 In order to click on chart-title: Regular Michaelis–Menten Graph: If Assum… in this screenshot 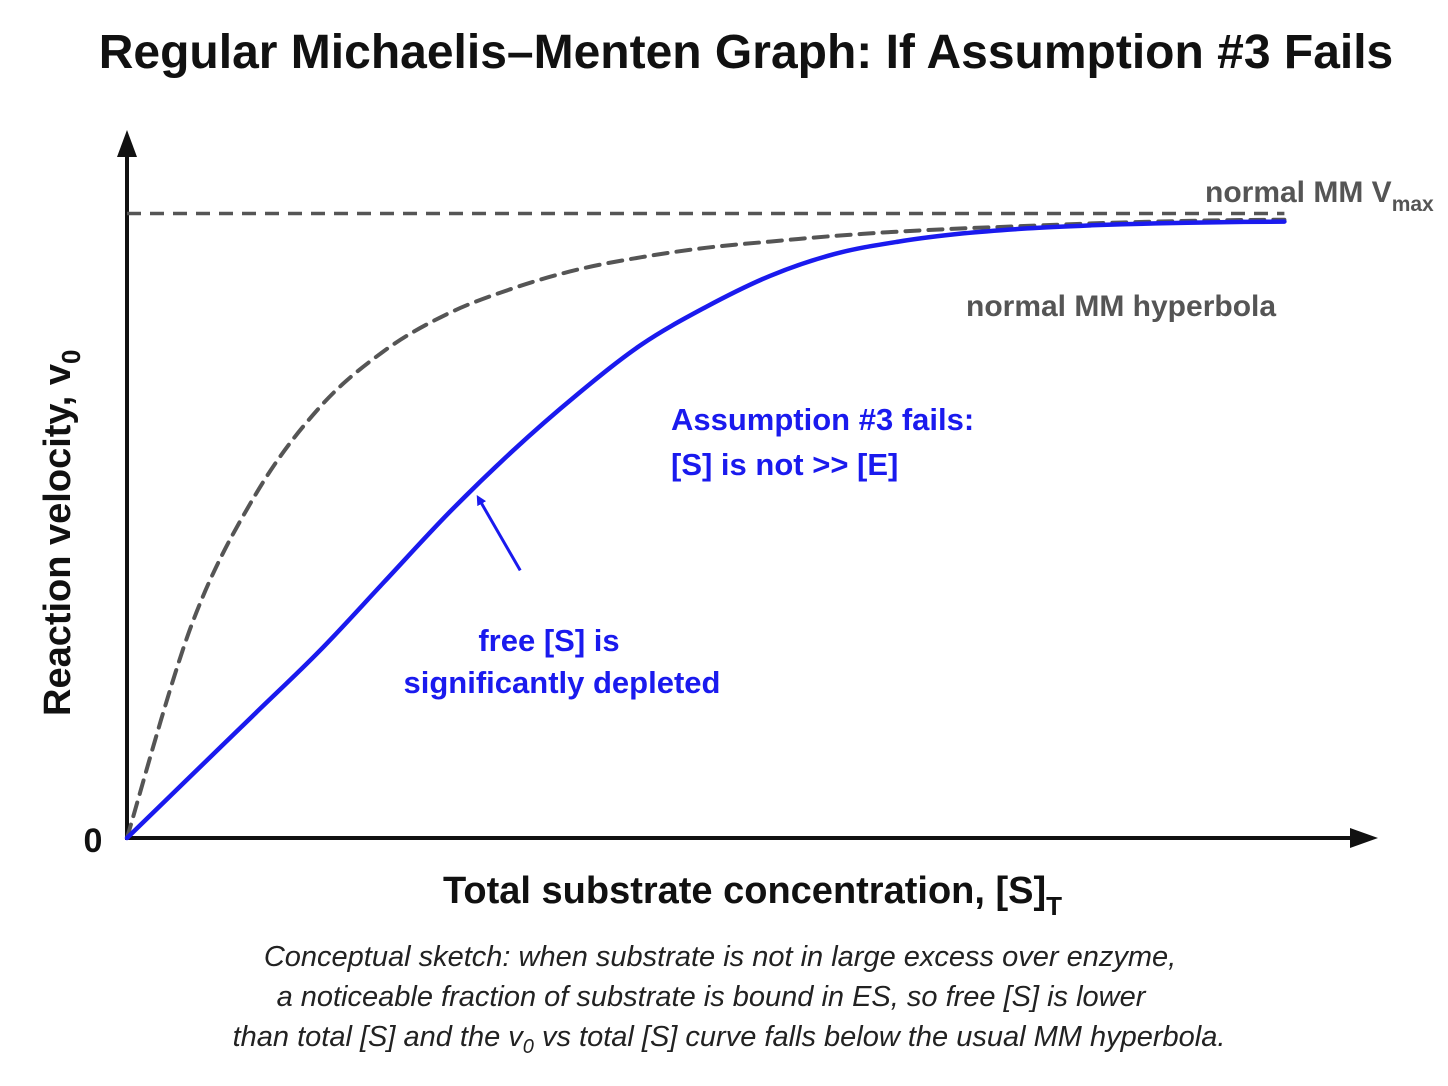, I will do `click(746, 52)`.